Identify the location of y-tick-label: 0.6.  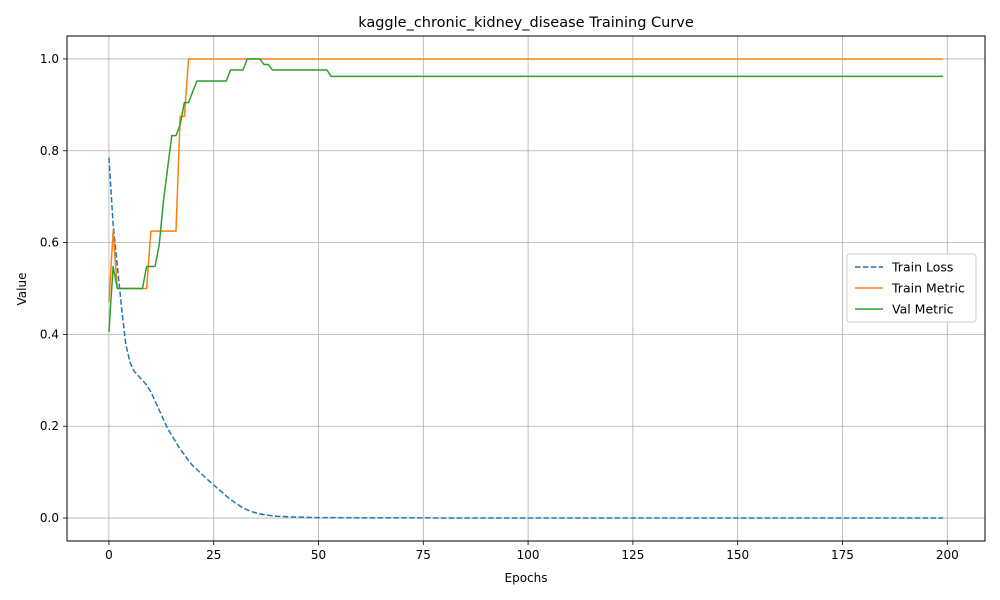
(49, 243).